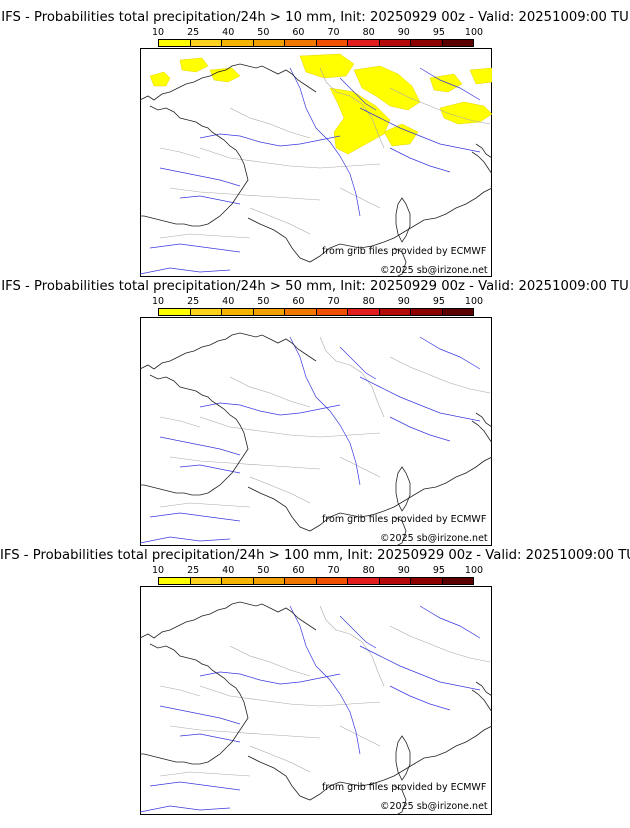 The image size is (630, 828). What do you see at coordinates (333, 570) in the screenshot?
I see `colorbar-tick-label: 70` at bounding box center [333, 570].